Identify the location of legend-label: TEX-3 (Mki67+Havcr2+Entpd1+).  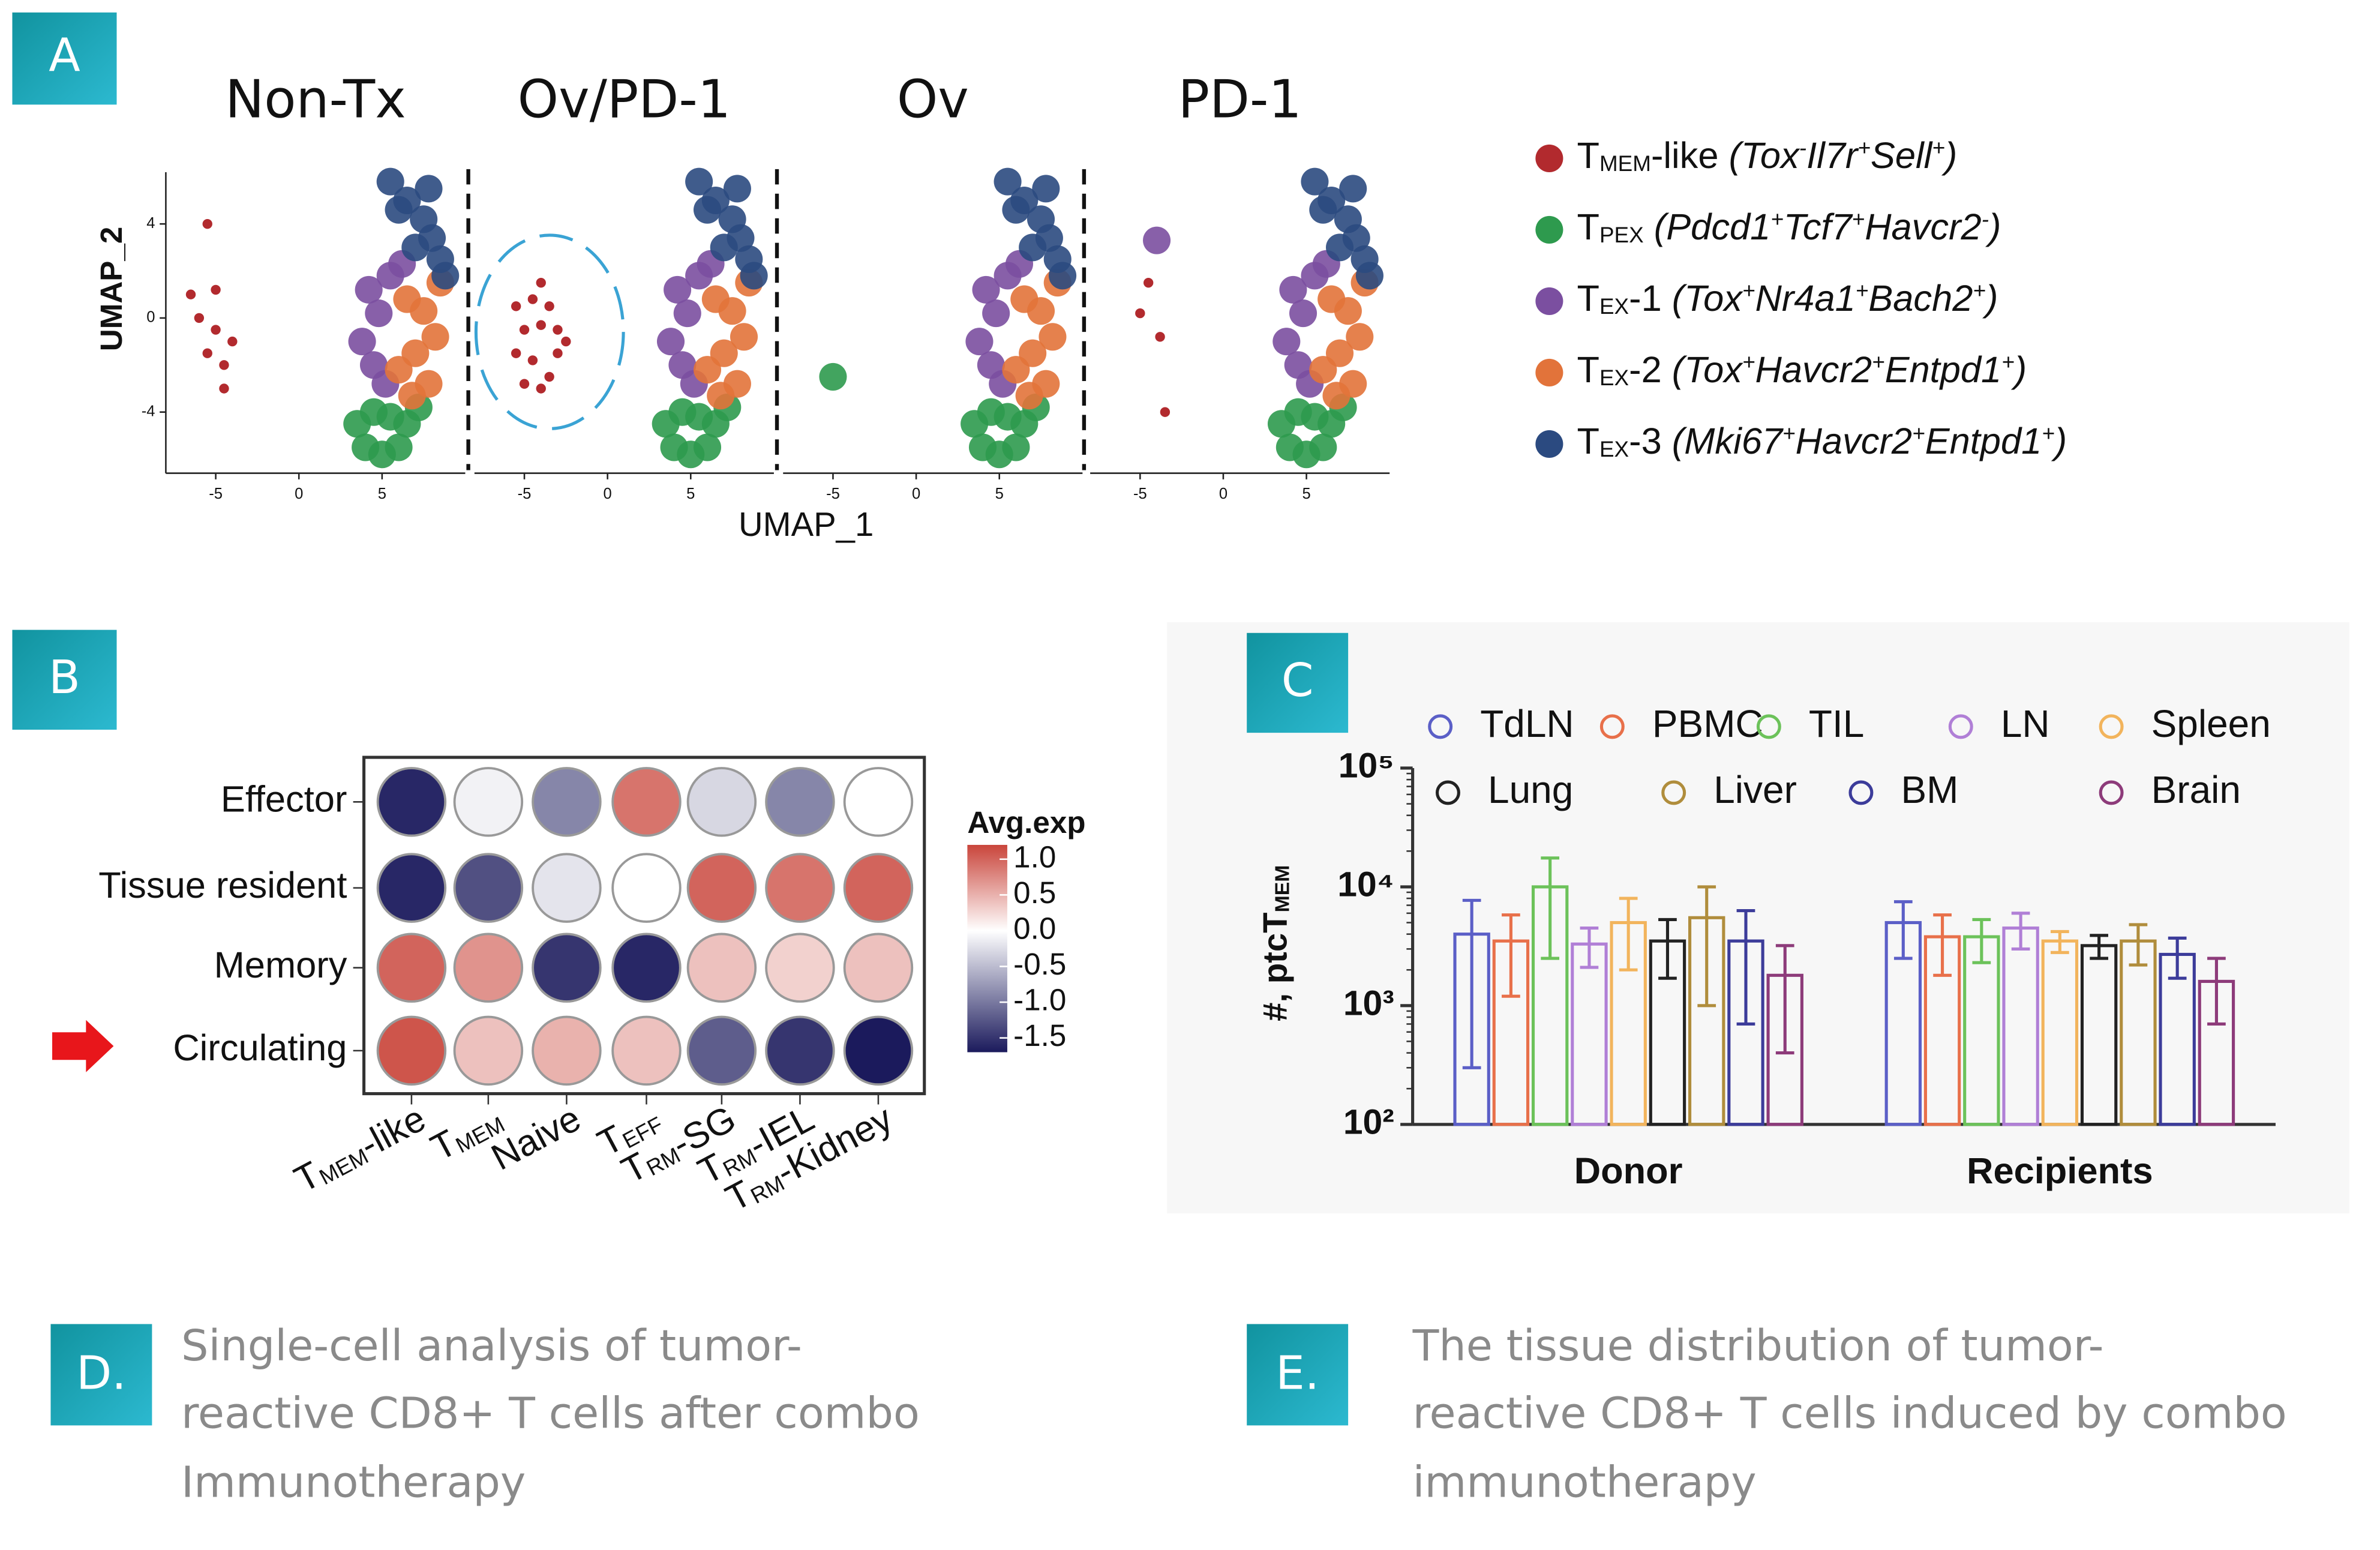
(1822, 441).